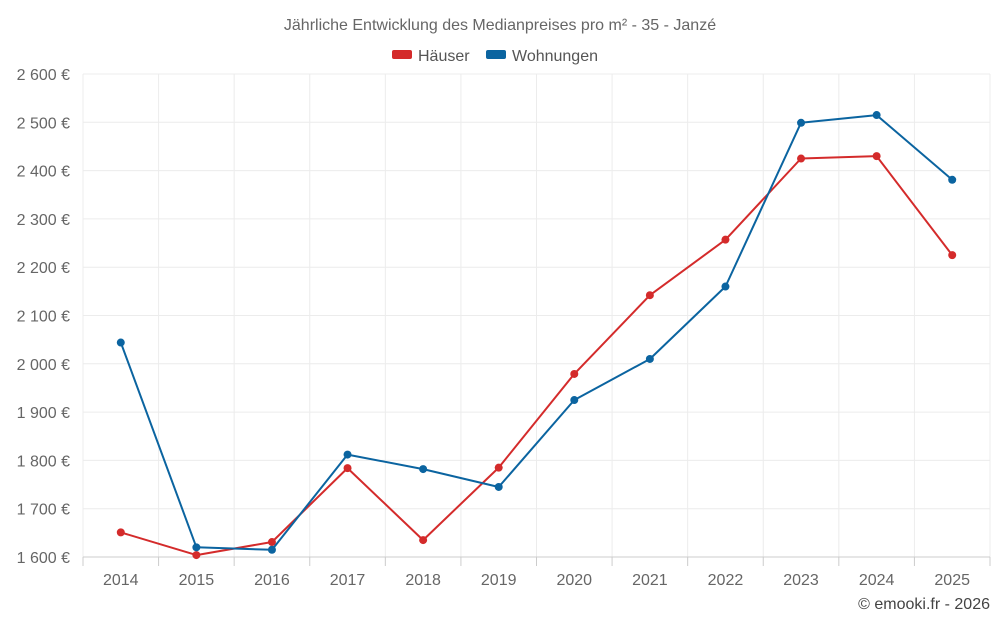 The image size is (1000, 625). Describe the element at coordinates (801, 580) in the screenshot. I see `x-tick-label: 2023` at that location.